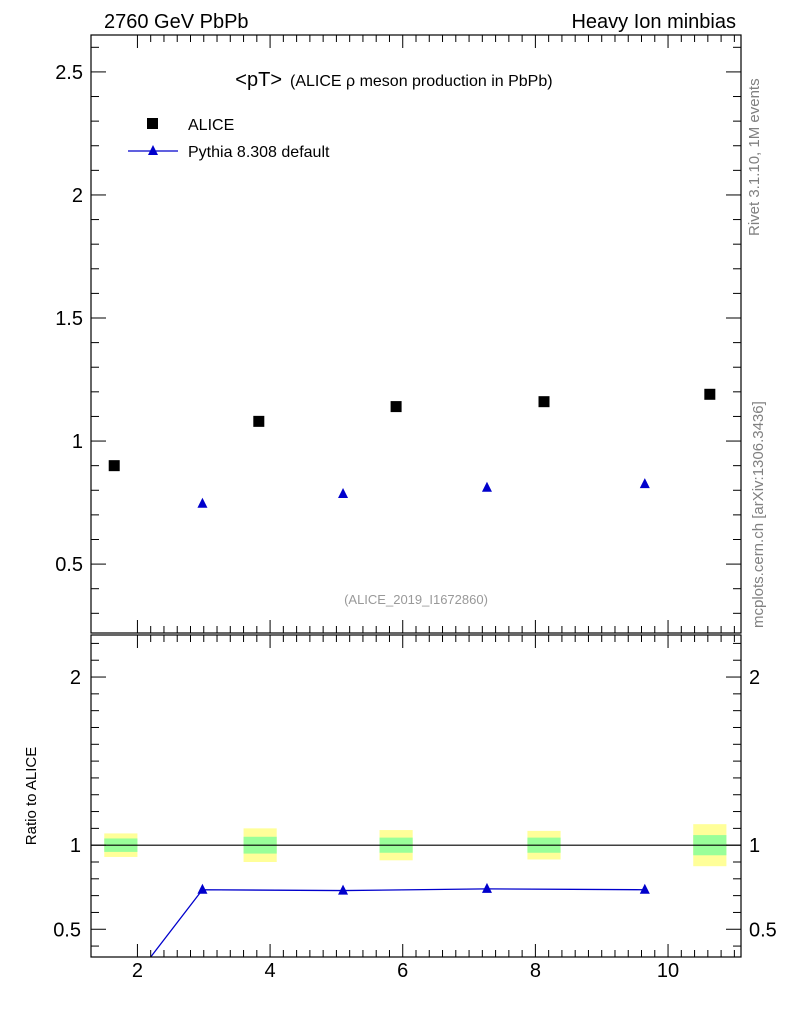 The height and width of the screenshot is (1024, 786). Describe the element at coordinates (668, 971) in the screenshot. I see `ratio-xtick-label: 10` at that location.